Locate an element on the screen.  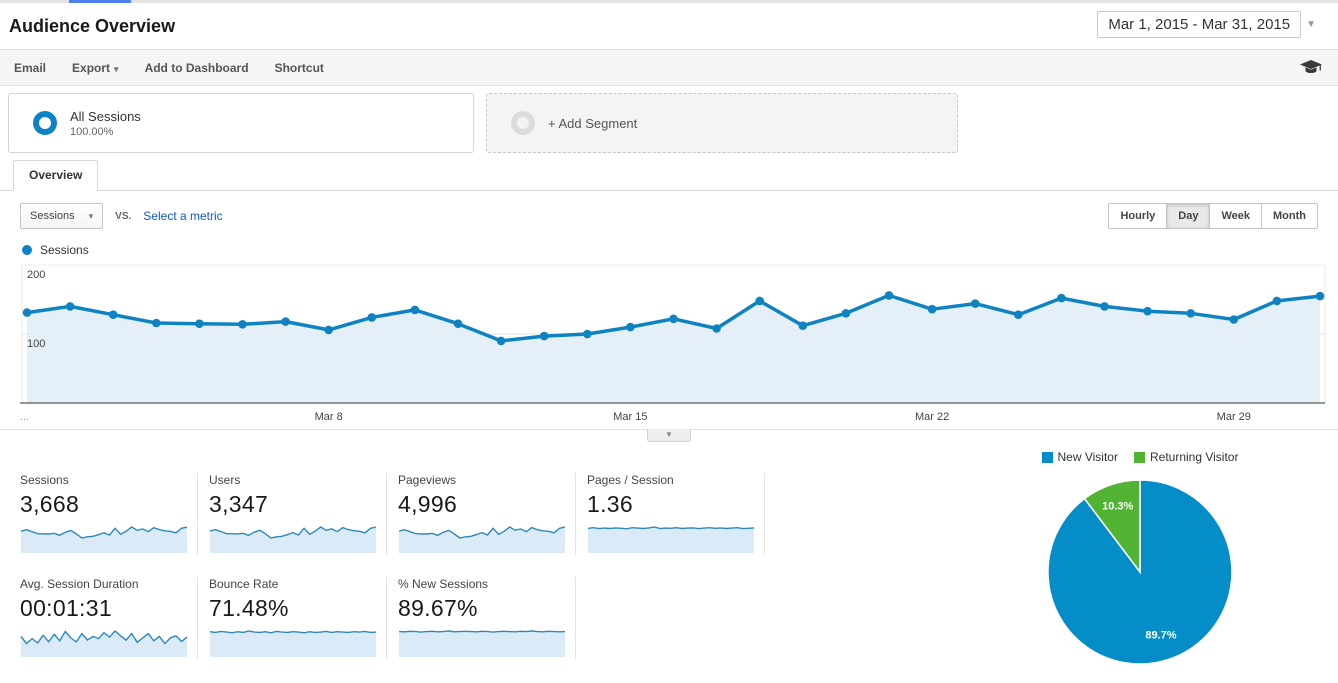
chevron-down-icon: ▼ is located at coordinates (1311, 24).